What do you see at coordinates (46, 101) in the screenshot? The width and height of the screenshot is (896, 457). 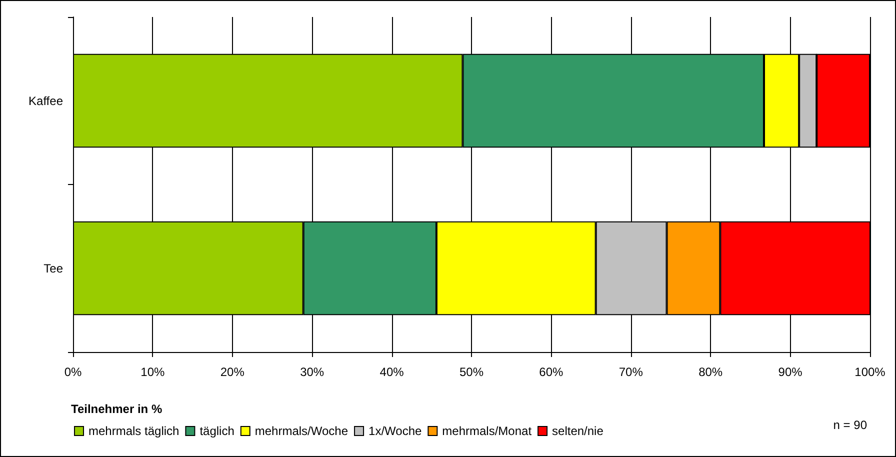 I see `y-tick-label: Kaffee` at bounding box center [46, 101].